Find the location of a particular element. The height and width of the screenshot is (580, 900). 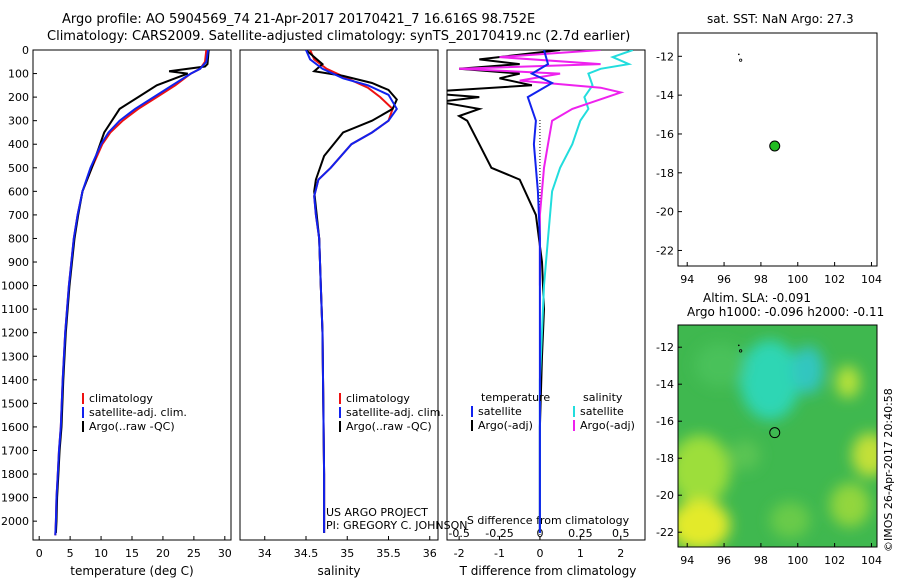

sla-title-1: Altim. SLA: -0.091 is located at coordinates (757, 298).